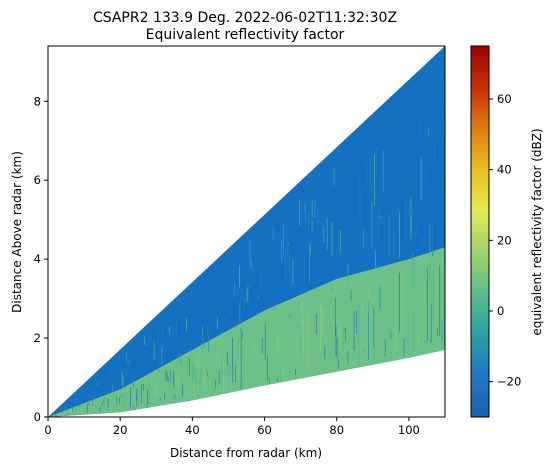  Describe the element at coordinates (37, 338) in the screenshot. I see `y-tick-label: 2` at that location.